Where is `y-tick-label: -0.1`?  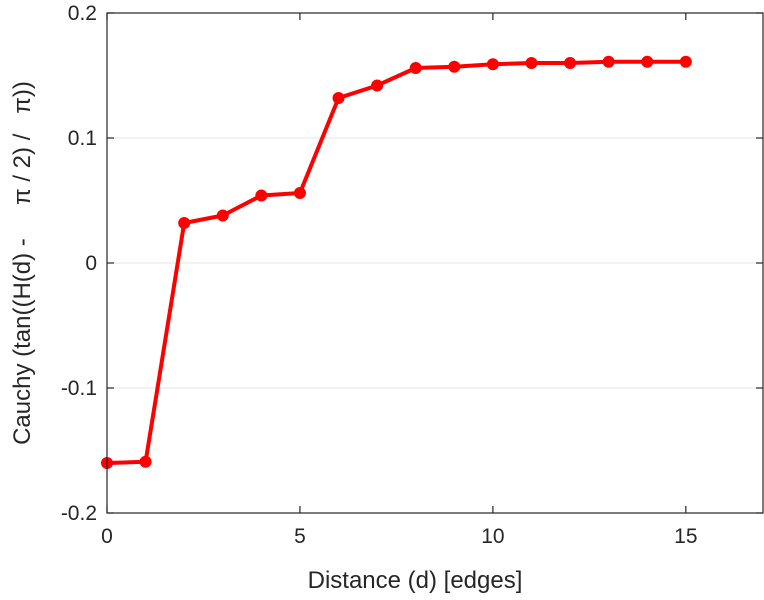
y-tick-label: -0.1 is located at coordinates (79, 388).